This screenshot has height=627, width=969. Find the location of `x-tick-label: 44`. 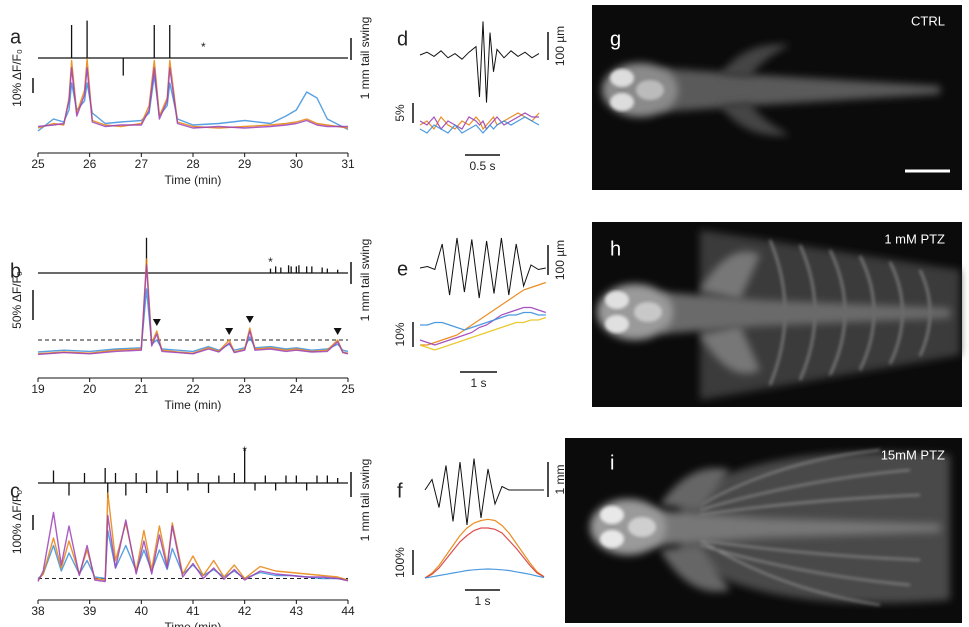

x-tick-label: 44 is located at coordinates (348, 611).